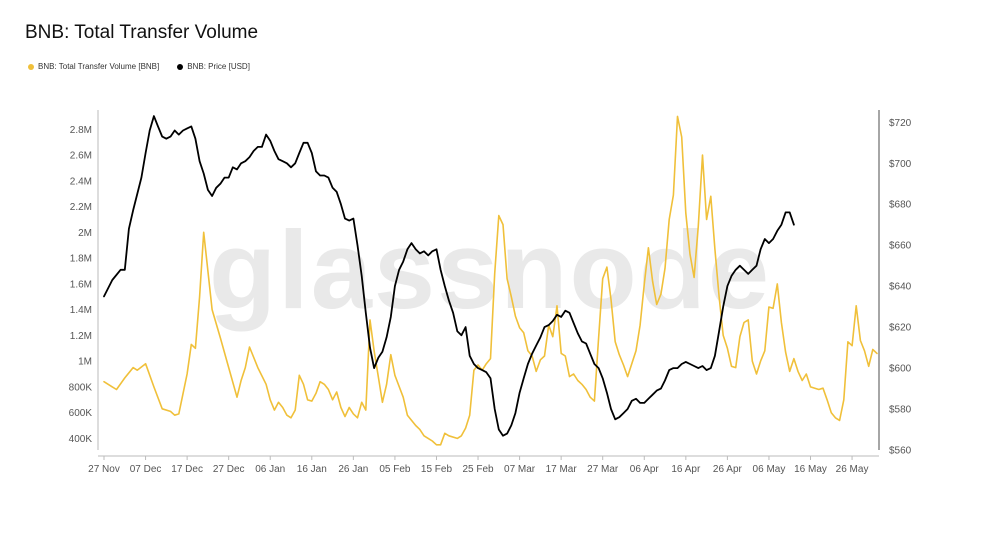  Describe the element at coordinates (810, 469) in the screenshot. I see `x-tick-label: 16 May` at that location.